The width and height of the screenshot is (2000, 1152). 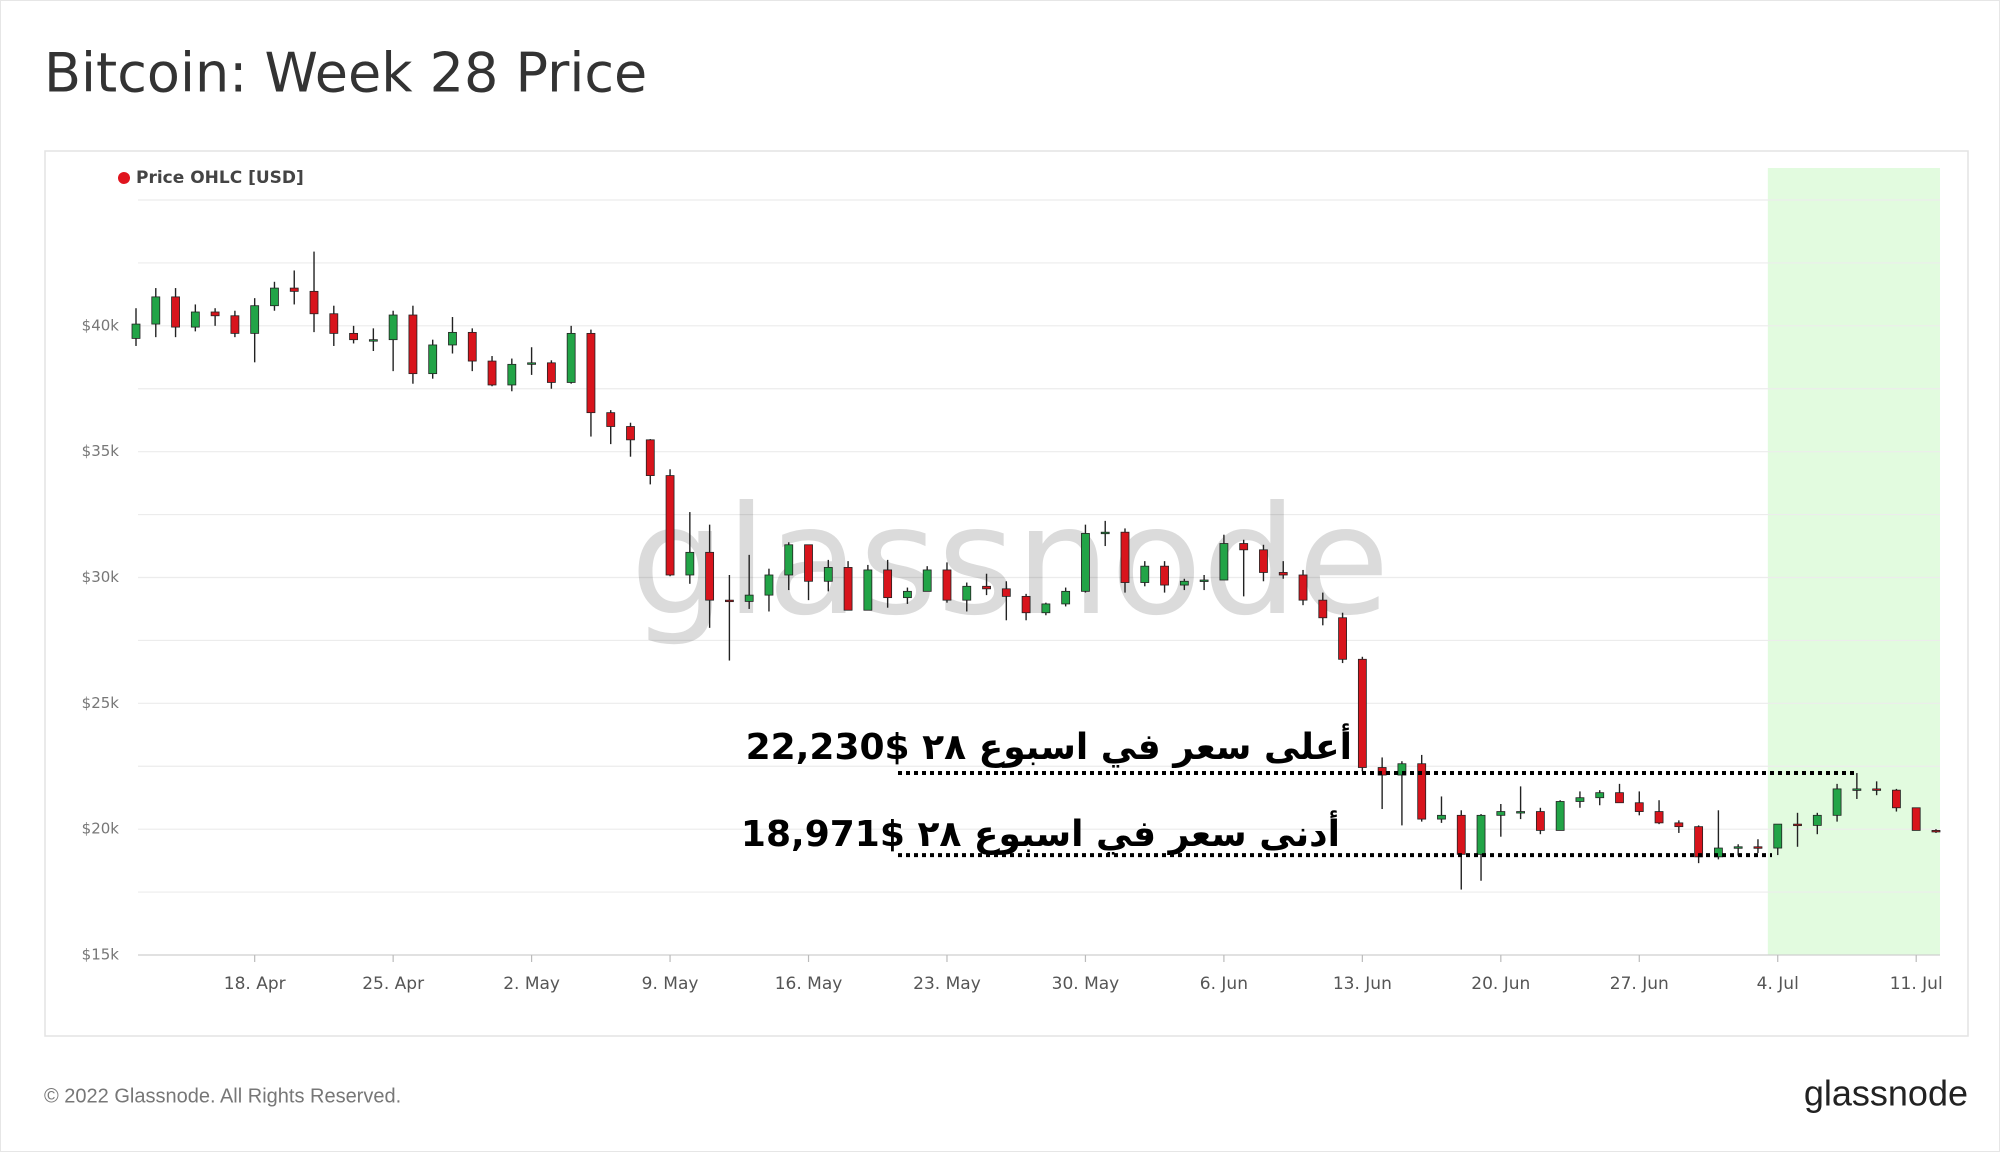 What do you see at coordinates (670, 984) in the screenshot?
I see `x-tick-label: 9. May` at bounding box center [670, 984].